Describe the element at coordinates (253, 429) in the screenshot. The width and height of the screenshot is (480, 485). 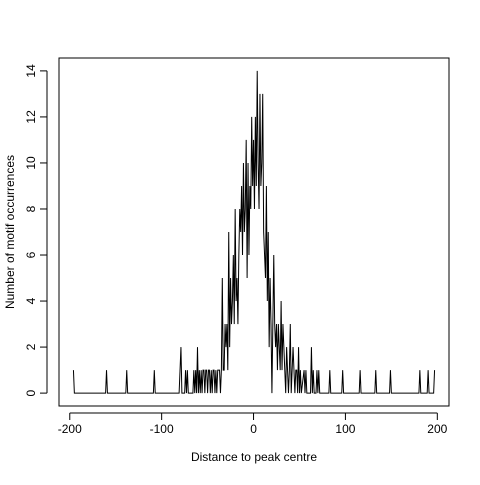
I see `x-tick-label: 0` at that location.